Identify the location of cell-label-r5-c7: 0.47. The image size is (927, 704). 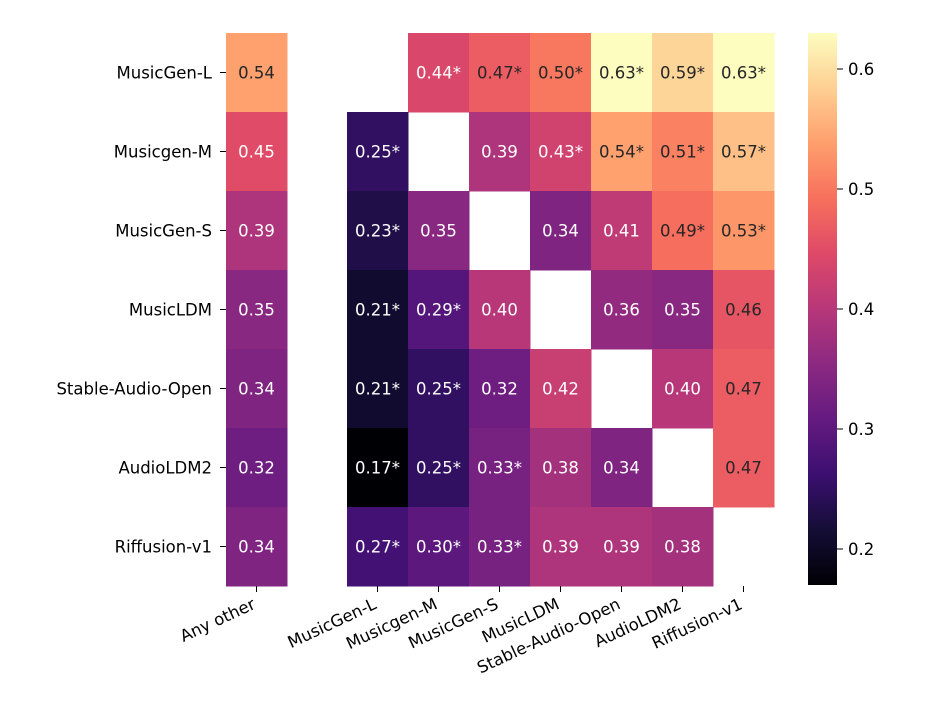
(743, 468).